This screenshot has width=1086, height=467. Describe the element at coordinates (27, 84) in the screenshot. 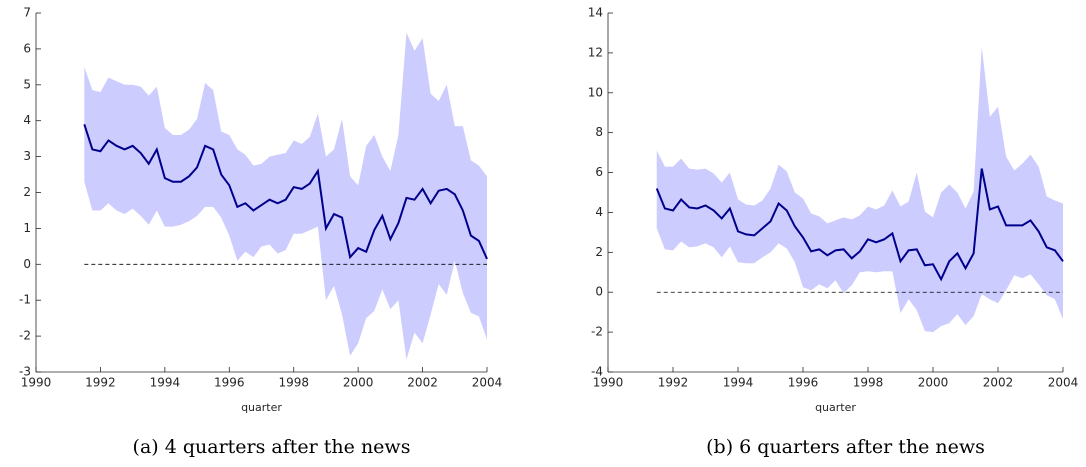

I see `y-tick-label: 5` at that location.